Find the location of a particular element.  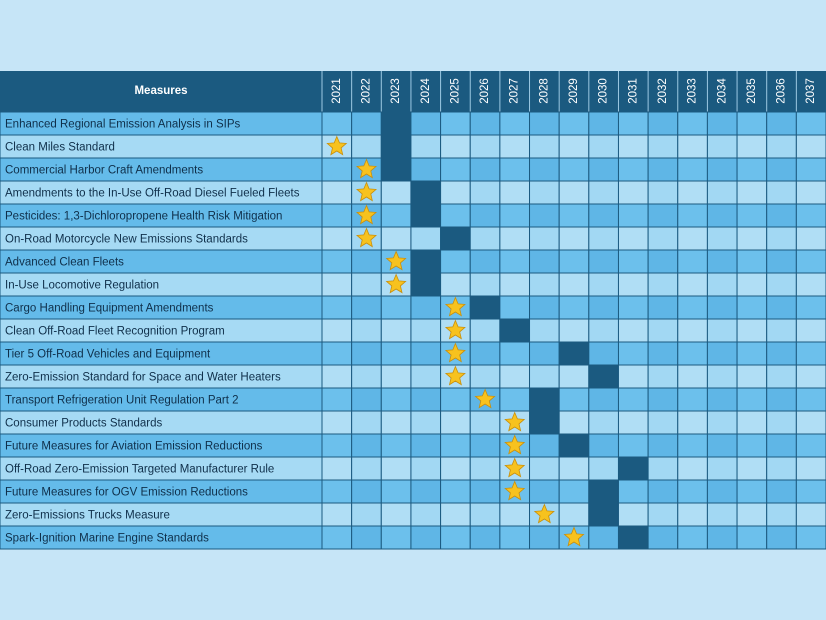

measure-name: Commercial Harbor Craft Amendments is located at coordinates (104, 171).